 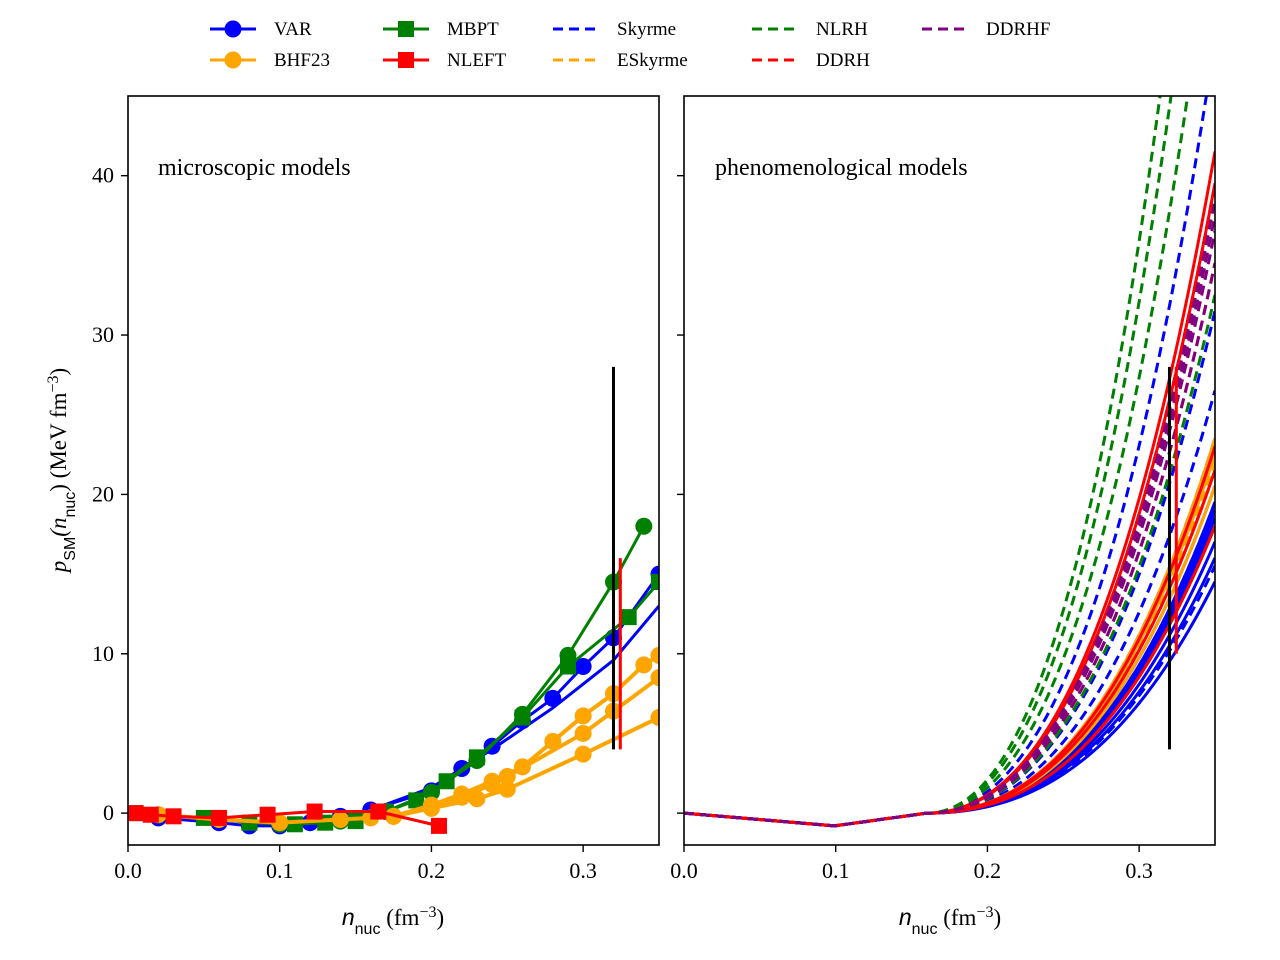 What do you see at coordinates (810, 29) in the screenshot?
I see `legend-item-nlrh: NLRH` at bounding box center [810, 29].